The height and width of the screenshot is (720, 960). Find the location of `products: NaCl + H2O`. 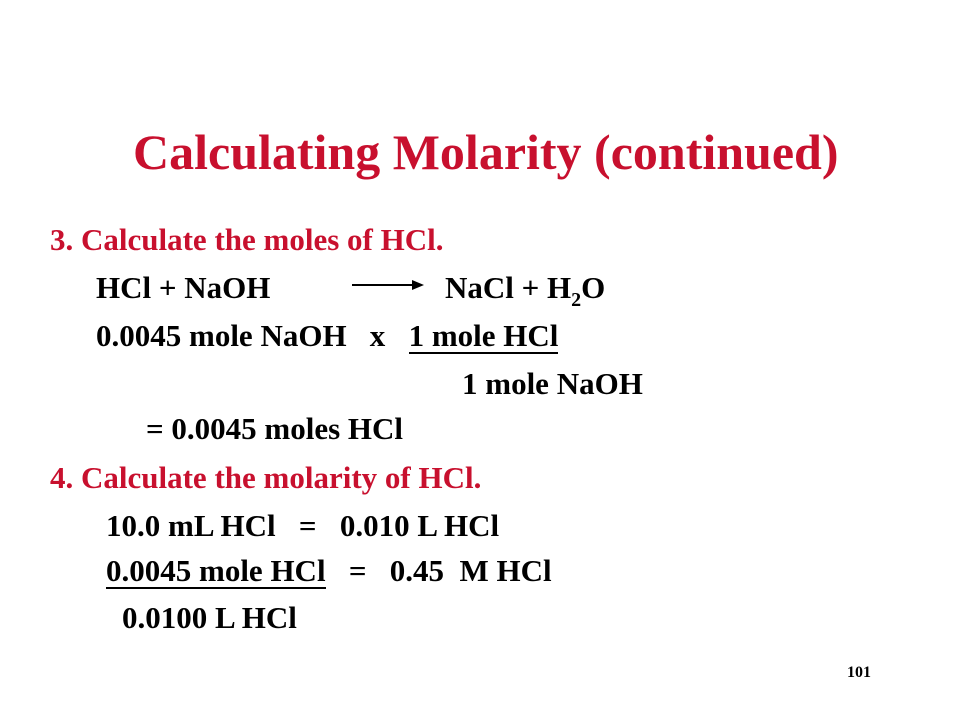

products: NaCl + H2O is located at coordinates (525, 290).